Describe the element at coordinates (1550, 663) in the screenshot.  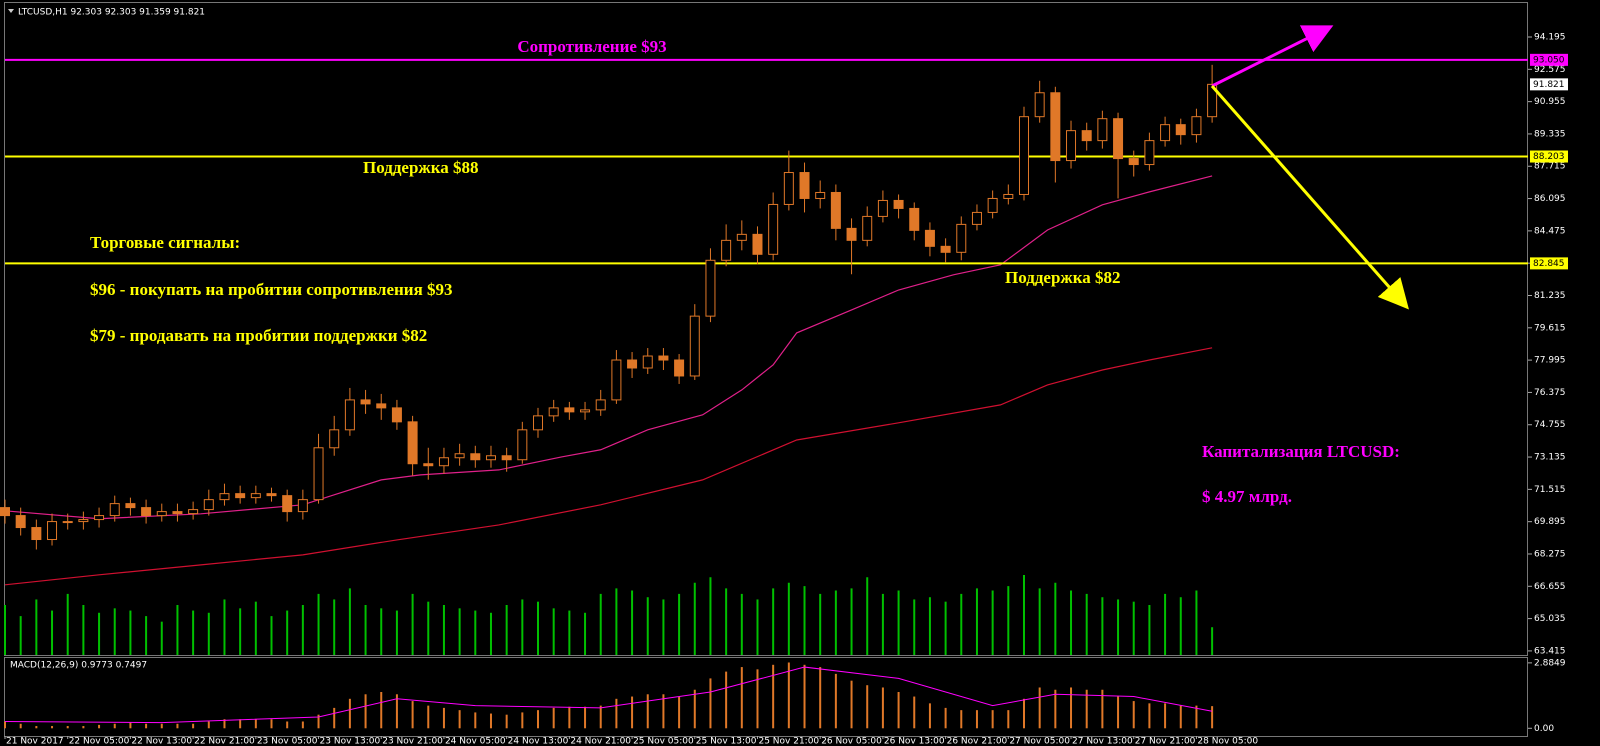
I see `macd-tick-label: 2.8849` at that location.